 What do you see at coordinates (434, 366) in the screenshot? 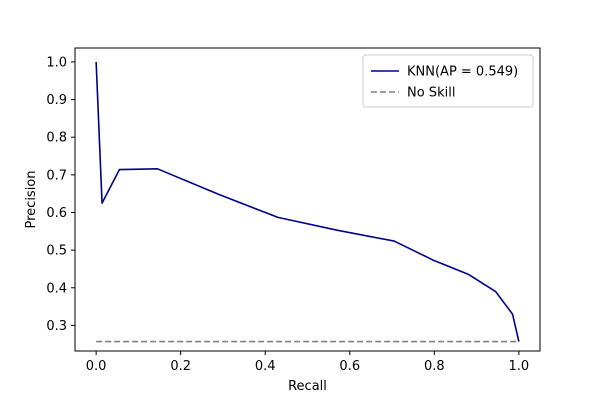
I see `x-tick-label: 0.8` at bounding box center [434, 366].